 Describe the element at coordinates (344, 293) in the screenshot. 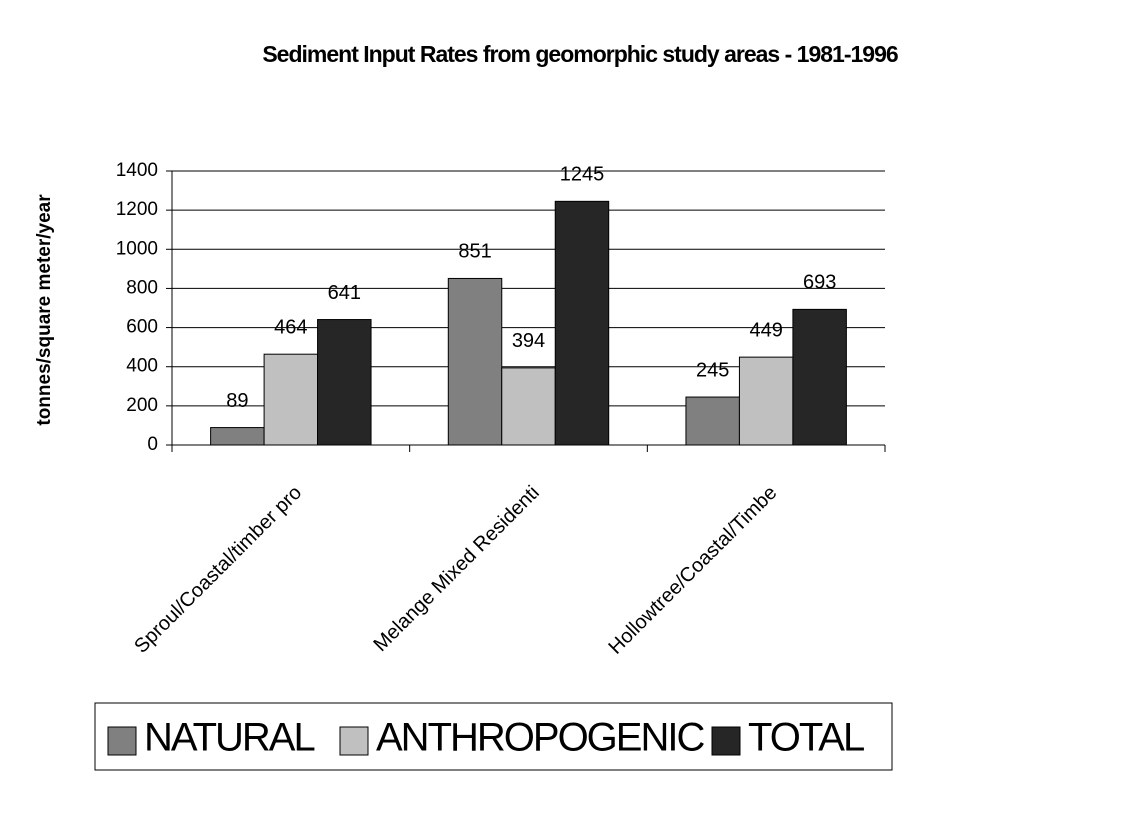

I see `value-label: 641` at that location.